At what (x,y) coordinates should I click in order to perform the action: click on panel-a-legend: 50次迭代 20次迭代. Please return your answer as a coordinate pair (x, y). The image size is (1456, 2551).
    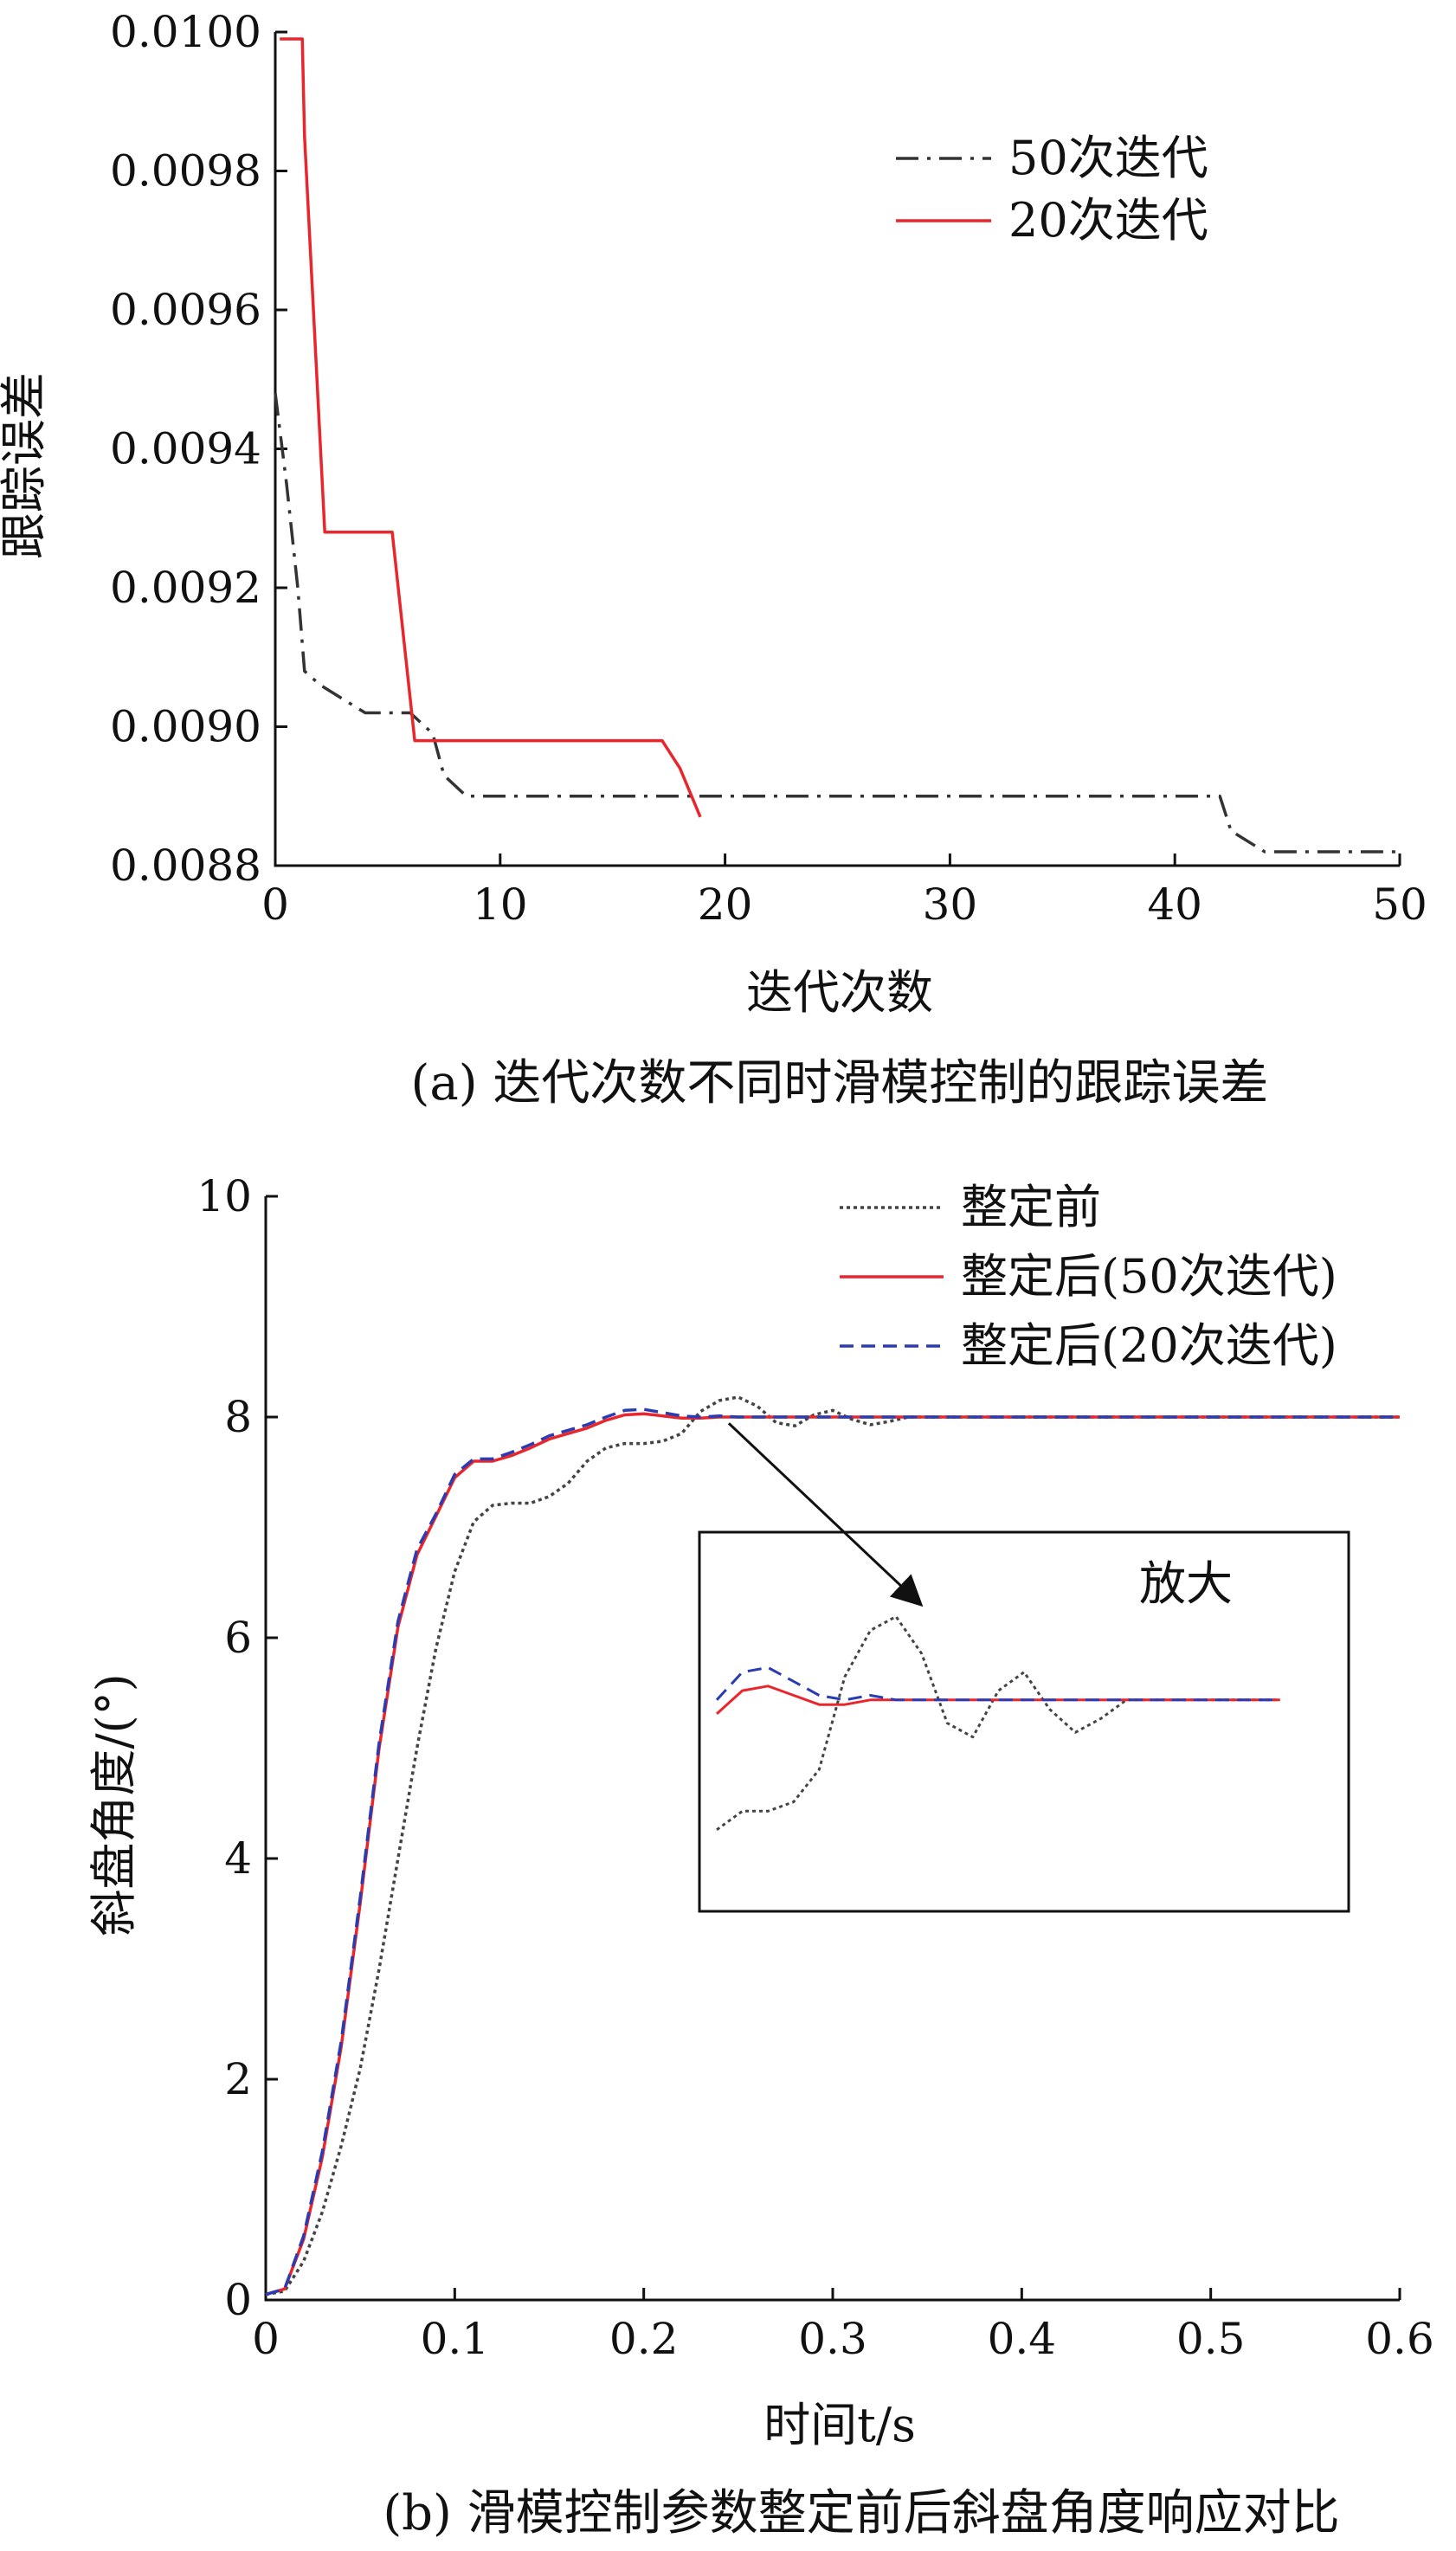
    Looking at the image, I should click on (1052, 190).